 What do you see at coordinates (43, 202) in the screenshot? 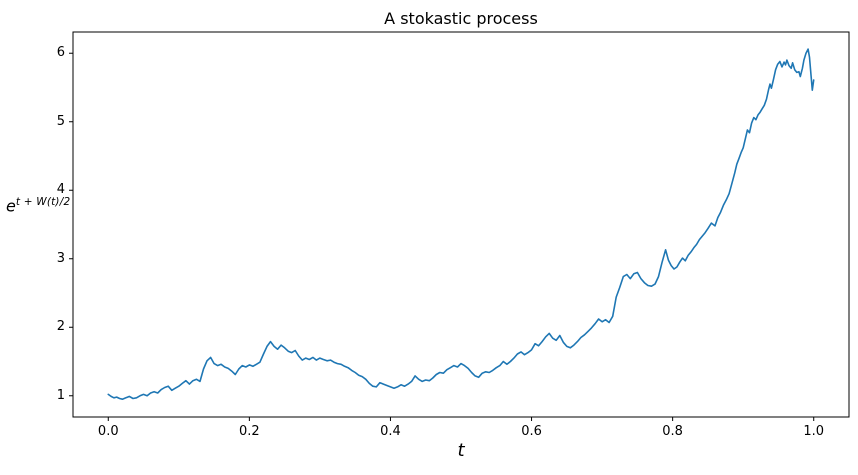
I see `y-axis-label-exponent: t + W(t)/2` at bounding box center [43, 202].